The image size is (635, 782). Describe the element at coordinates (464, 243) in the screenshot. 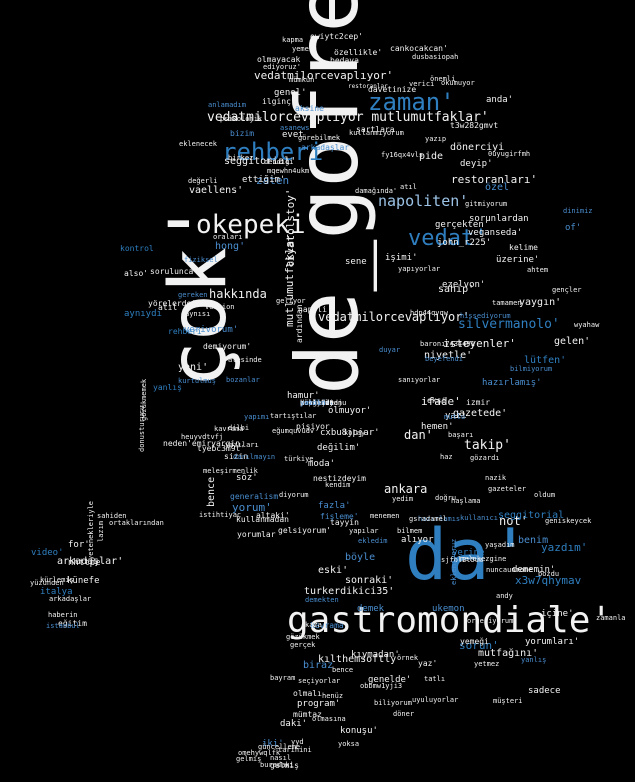

I see `word: john_r225'` at that location.